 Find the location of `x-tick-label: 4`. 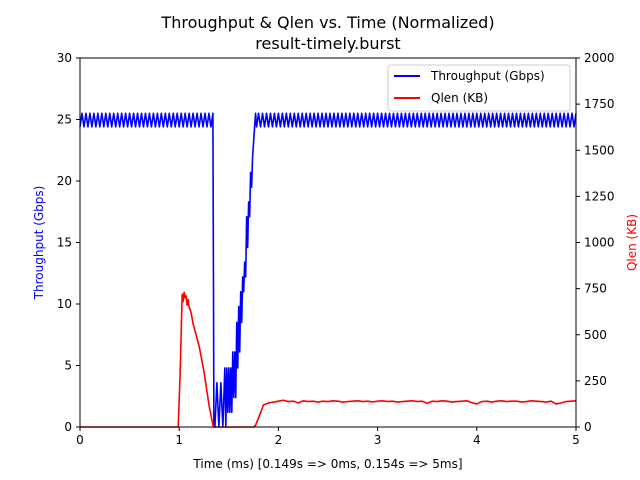

x-tick-label: 4 is located at coordinates (477, 440).